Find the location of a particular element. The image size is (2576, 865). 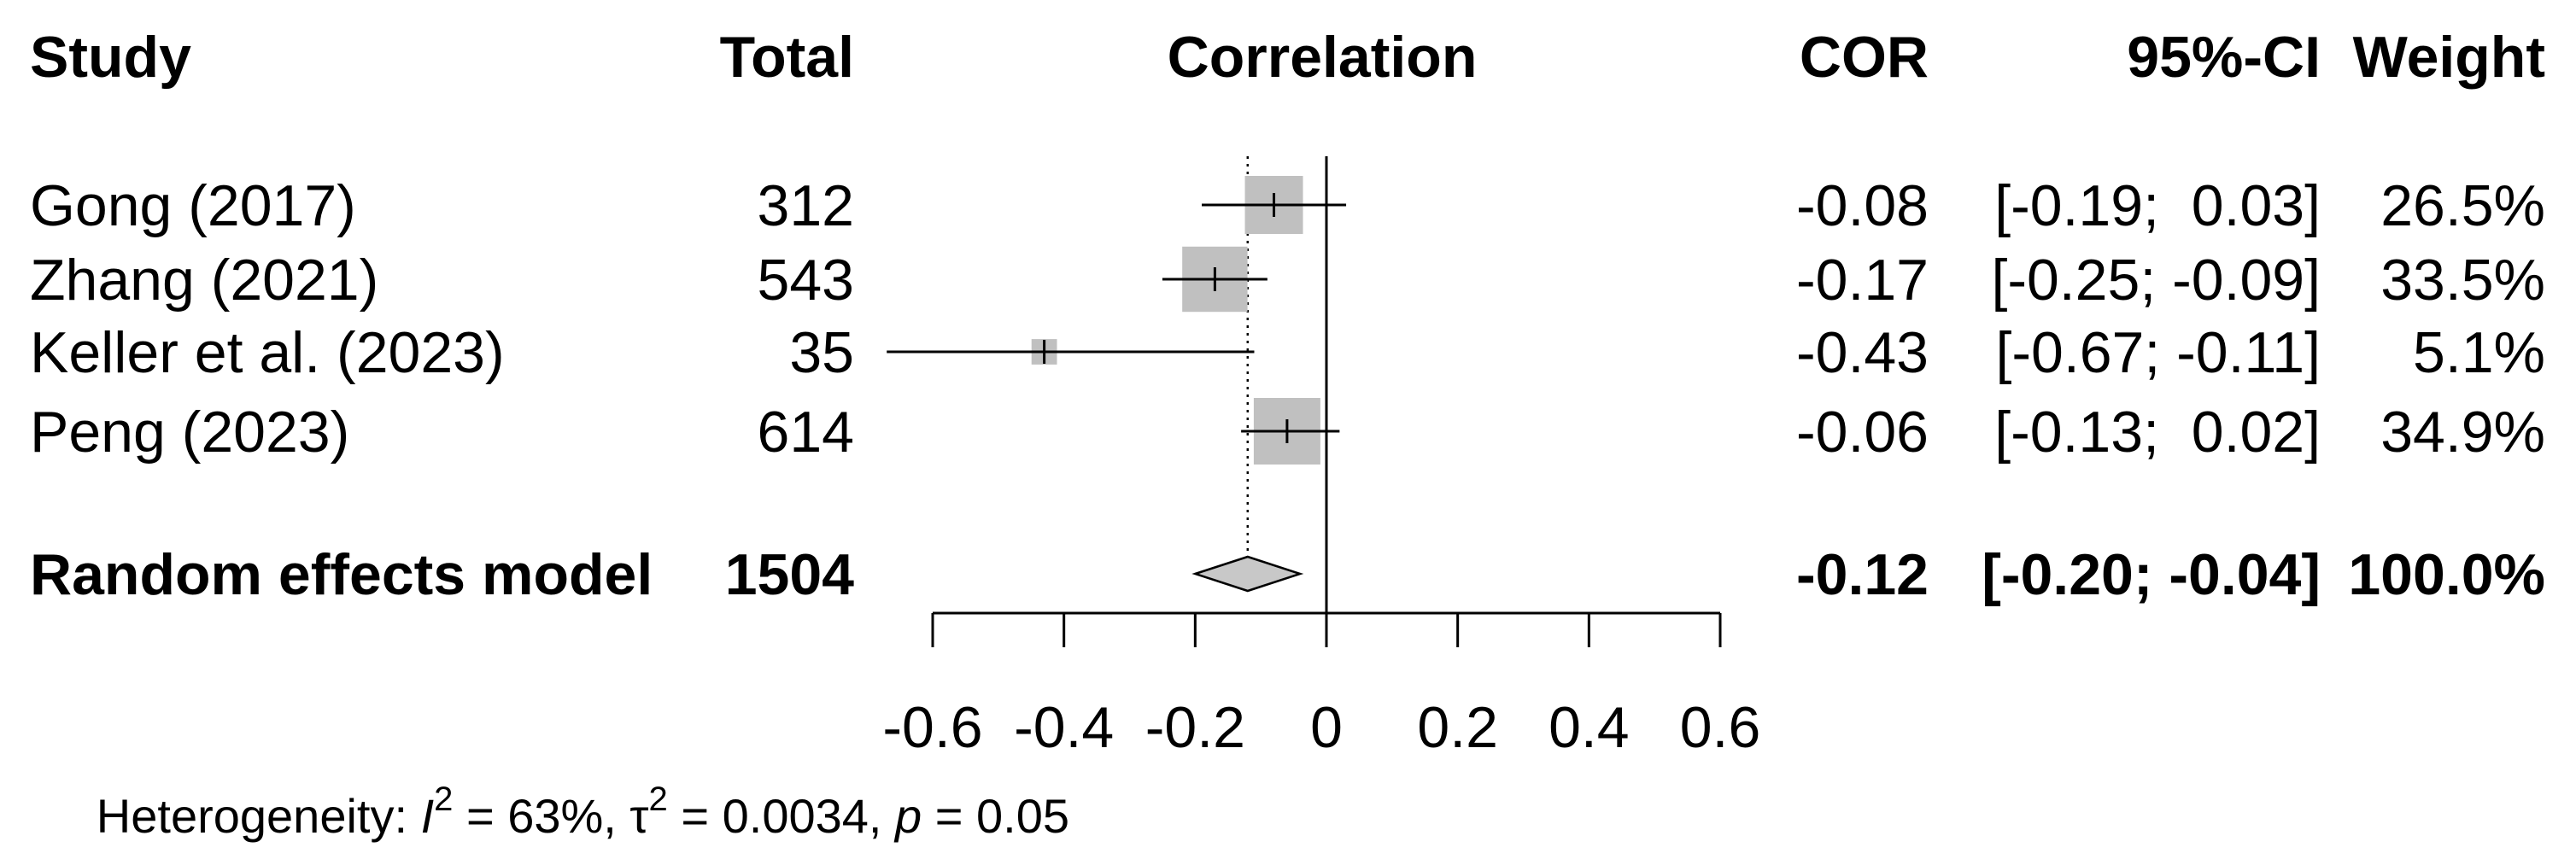

study-name: Peng (2023) is located at coordinates (189, 432).